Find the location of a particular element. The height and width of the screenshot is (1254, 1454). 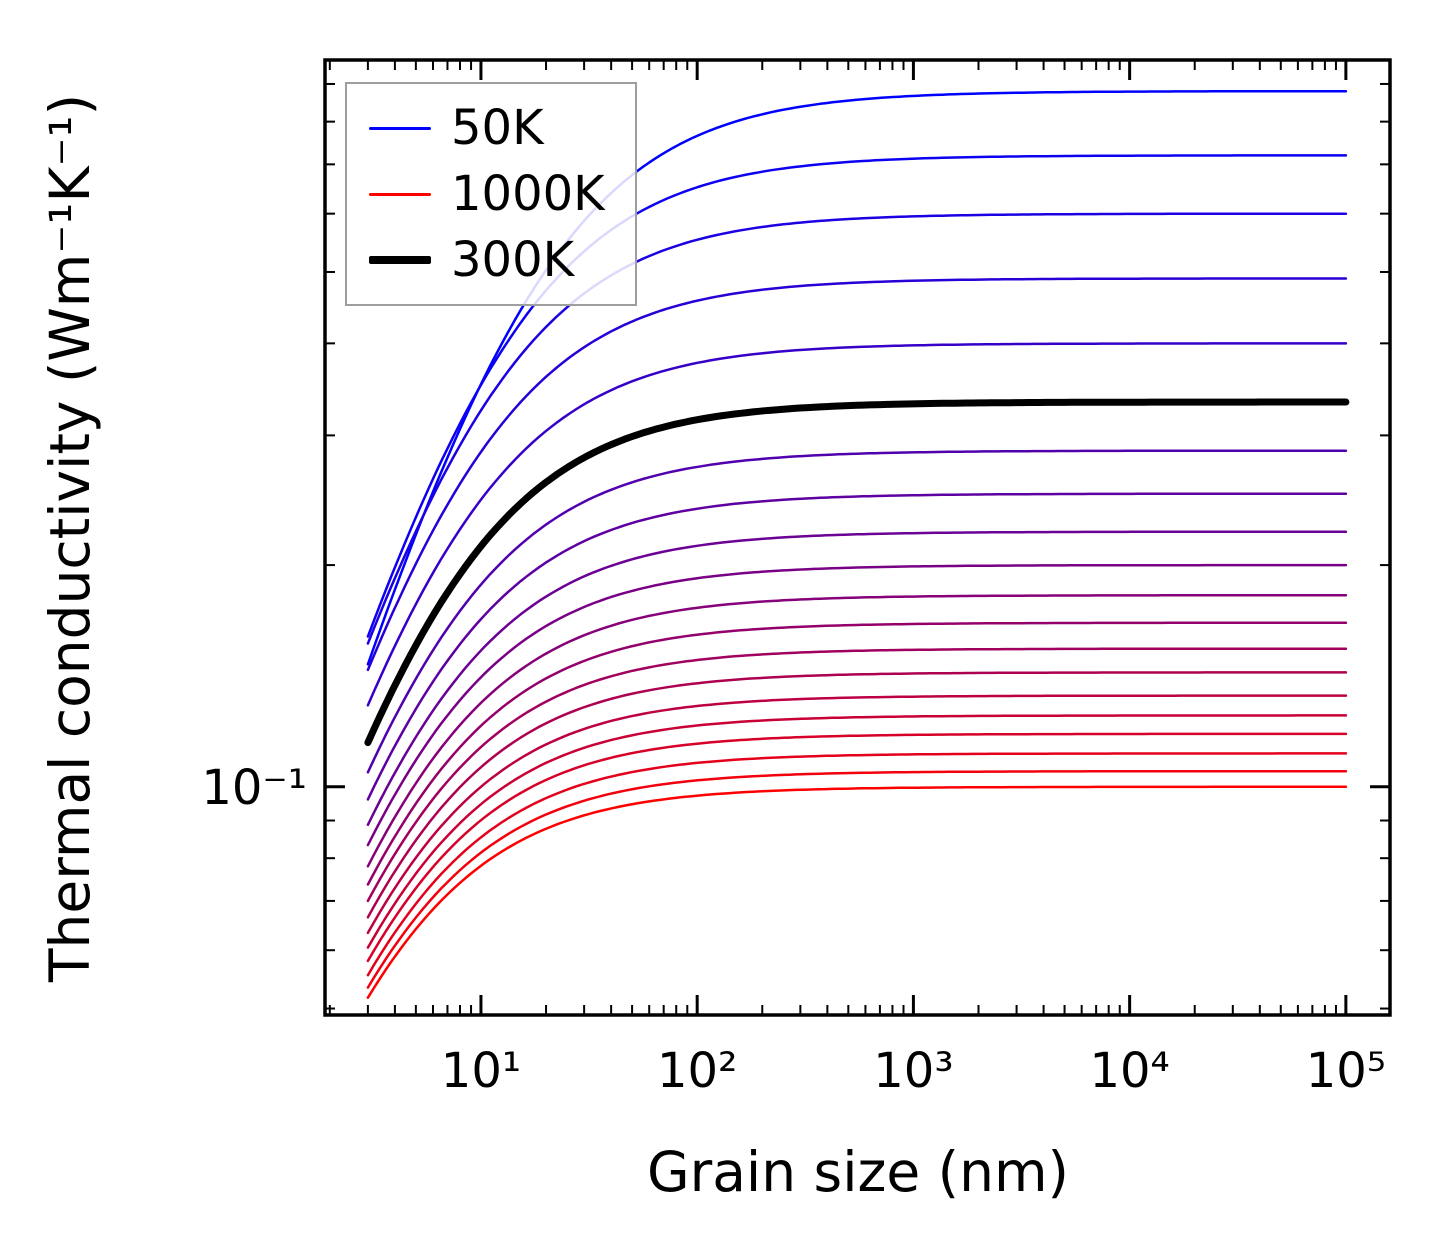

curve-850K is located at coordinates (857, 847).